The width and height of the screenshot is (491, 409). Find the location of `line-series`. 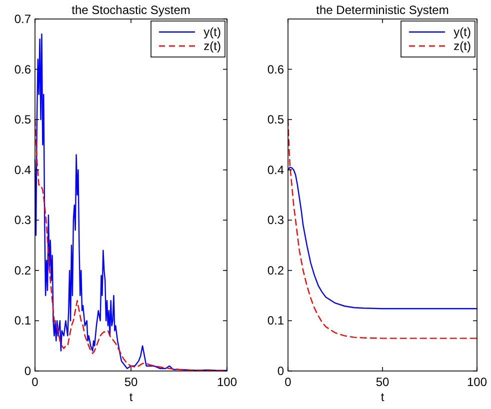

line-series is located at coordinates (382, 238).